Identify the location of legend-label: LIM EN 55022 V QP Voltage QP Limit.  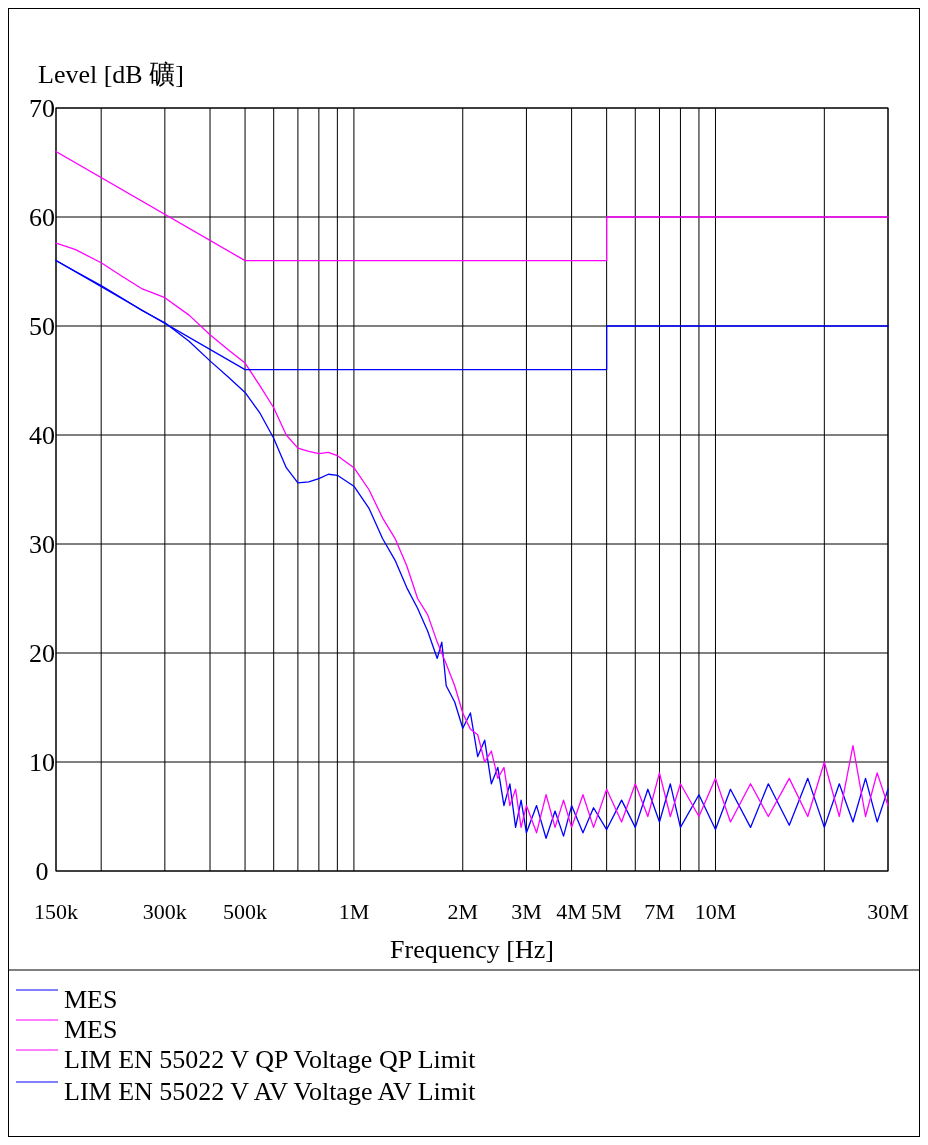
(270, 1059).